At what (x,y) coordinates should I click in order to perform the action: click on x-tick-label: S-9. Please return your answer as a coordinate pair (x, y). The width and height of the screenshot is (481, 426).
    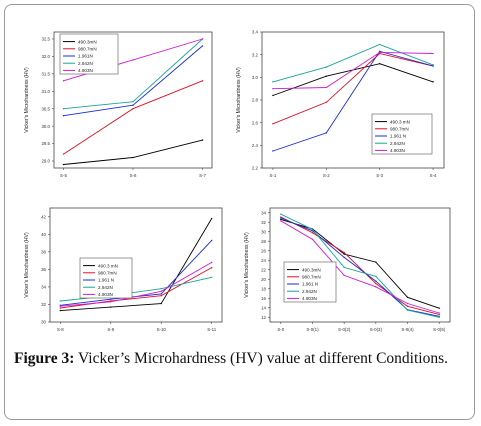
    Looking at the image, I should click on (110, 329).